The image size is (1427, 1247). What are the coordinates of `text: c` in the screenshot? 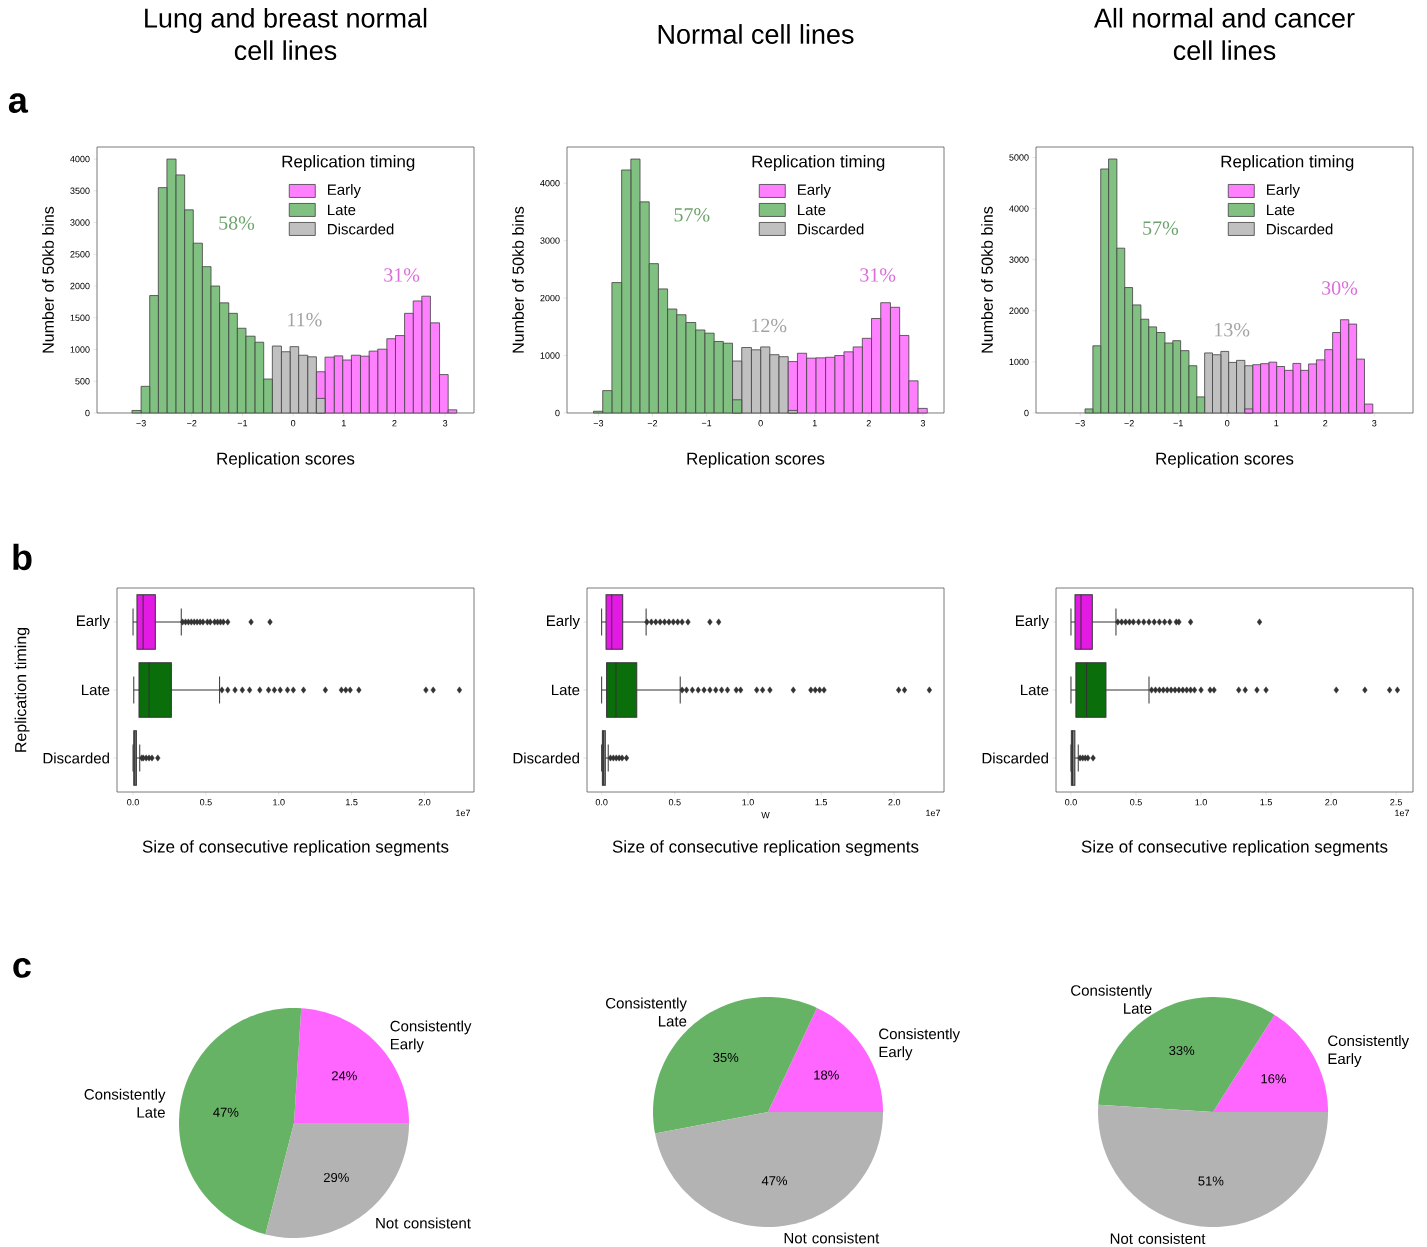 It's located at (22, 968).